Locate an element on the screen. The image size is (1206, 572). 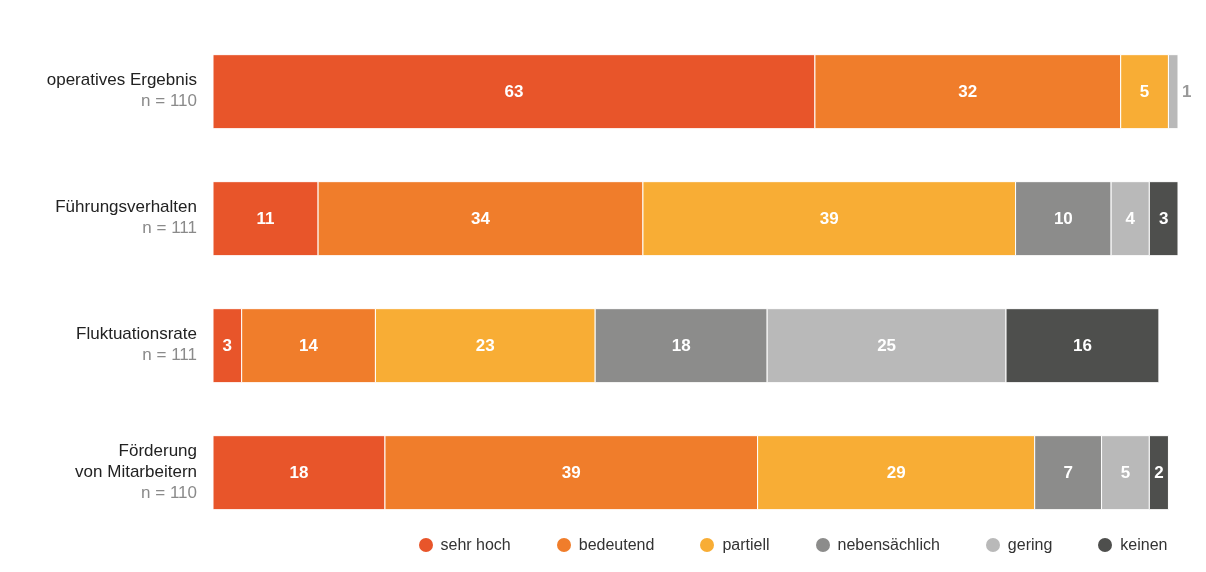
data-label: 32 is located at coordinates (968, 92).